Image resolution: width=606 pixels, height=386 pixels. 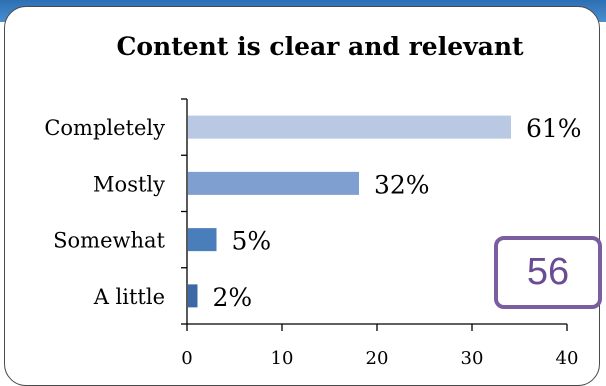 I want to click on x-tick-label: 10, so click(x=282, y=358).